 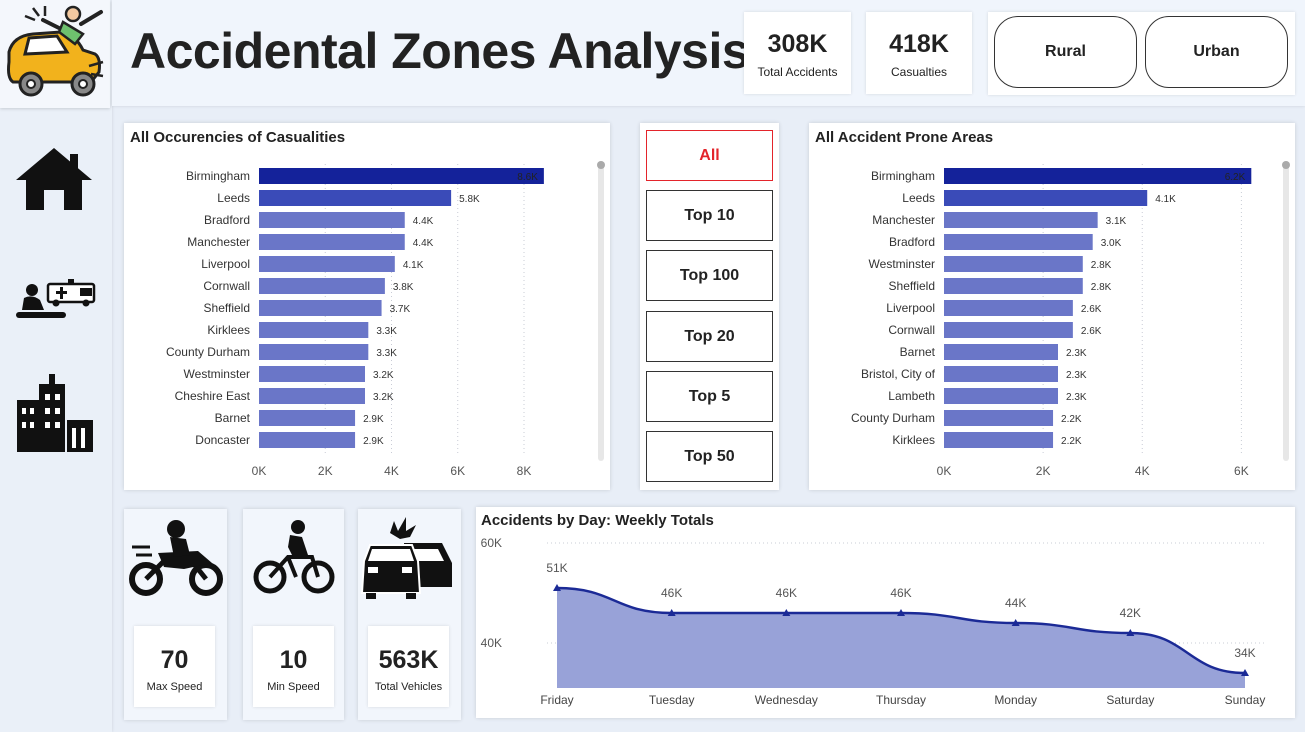 What do you see at coordinates (709, 275) in the screenshot?
I see `slicer-option-top-100: Top 100` at bounding box center [709, 275].